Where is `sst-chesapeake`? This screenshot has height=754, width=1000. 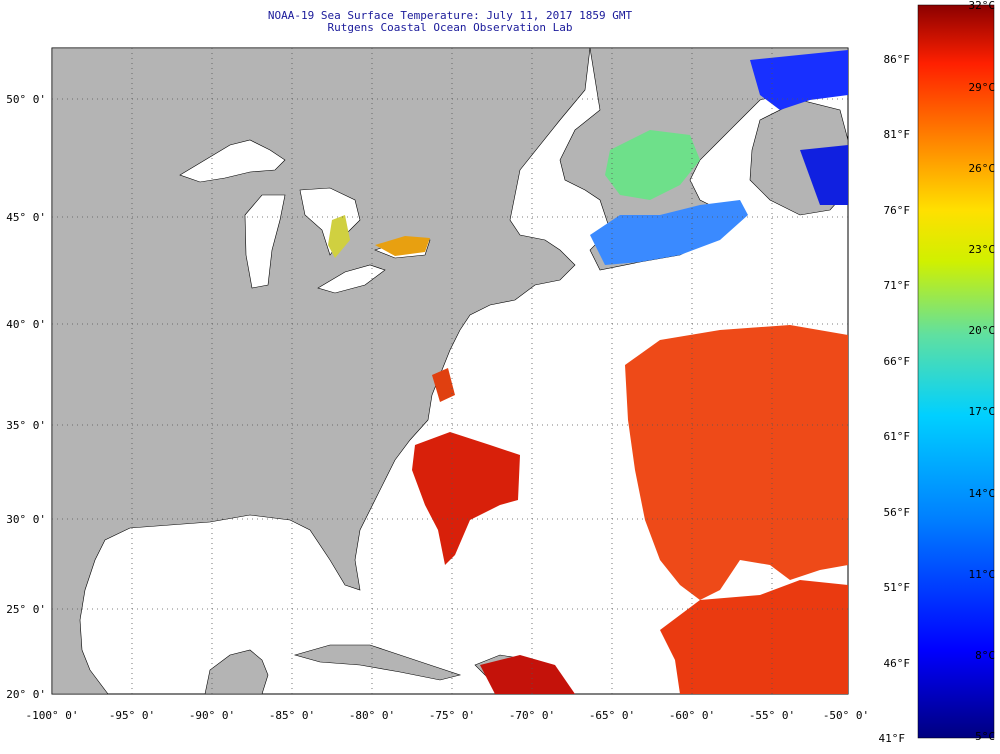
sst-chesapeake is located at coordinates (443, 385).